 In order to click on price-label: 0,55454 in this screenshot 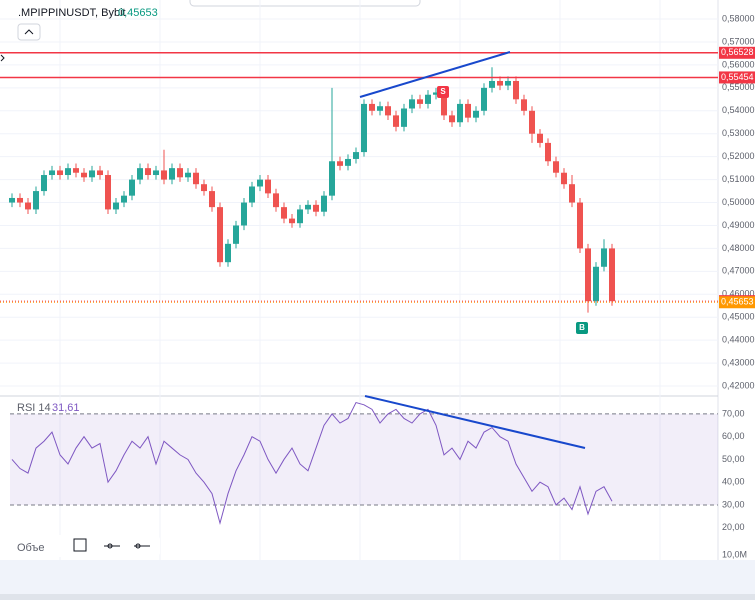, I will do `click(737, 77)`.